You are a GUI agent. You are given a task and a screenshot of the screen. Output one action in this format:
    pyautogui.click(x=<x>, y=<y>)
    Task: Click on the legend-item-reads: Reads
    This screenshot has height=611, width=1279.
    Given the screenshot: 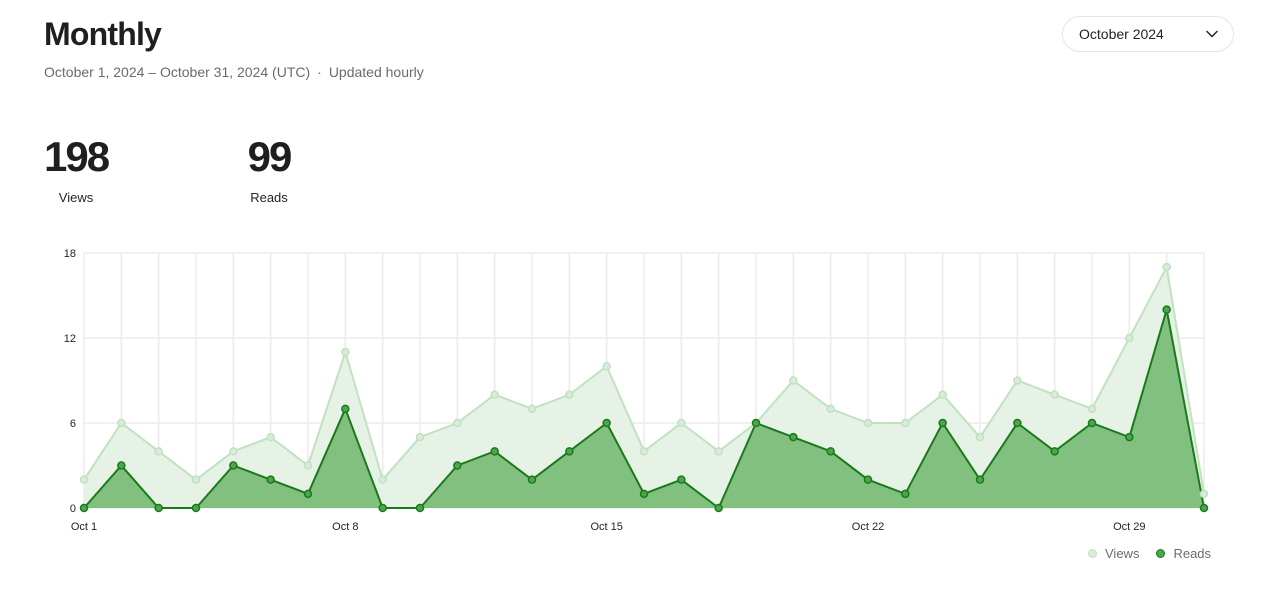 What is the action you would take?
    pyautogui.click(x=1183, y=553)
    